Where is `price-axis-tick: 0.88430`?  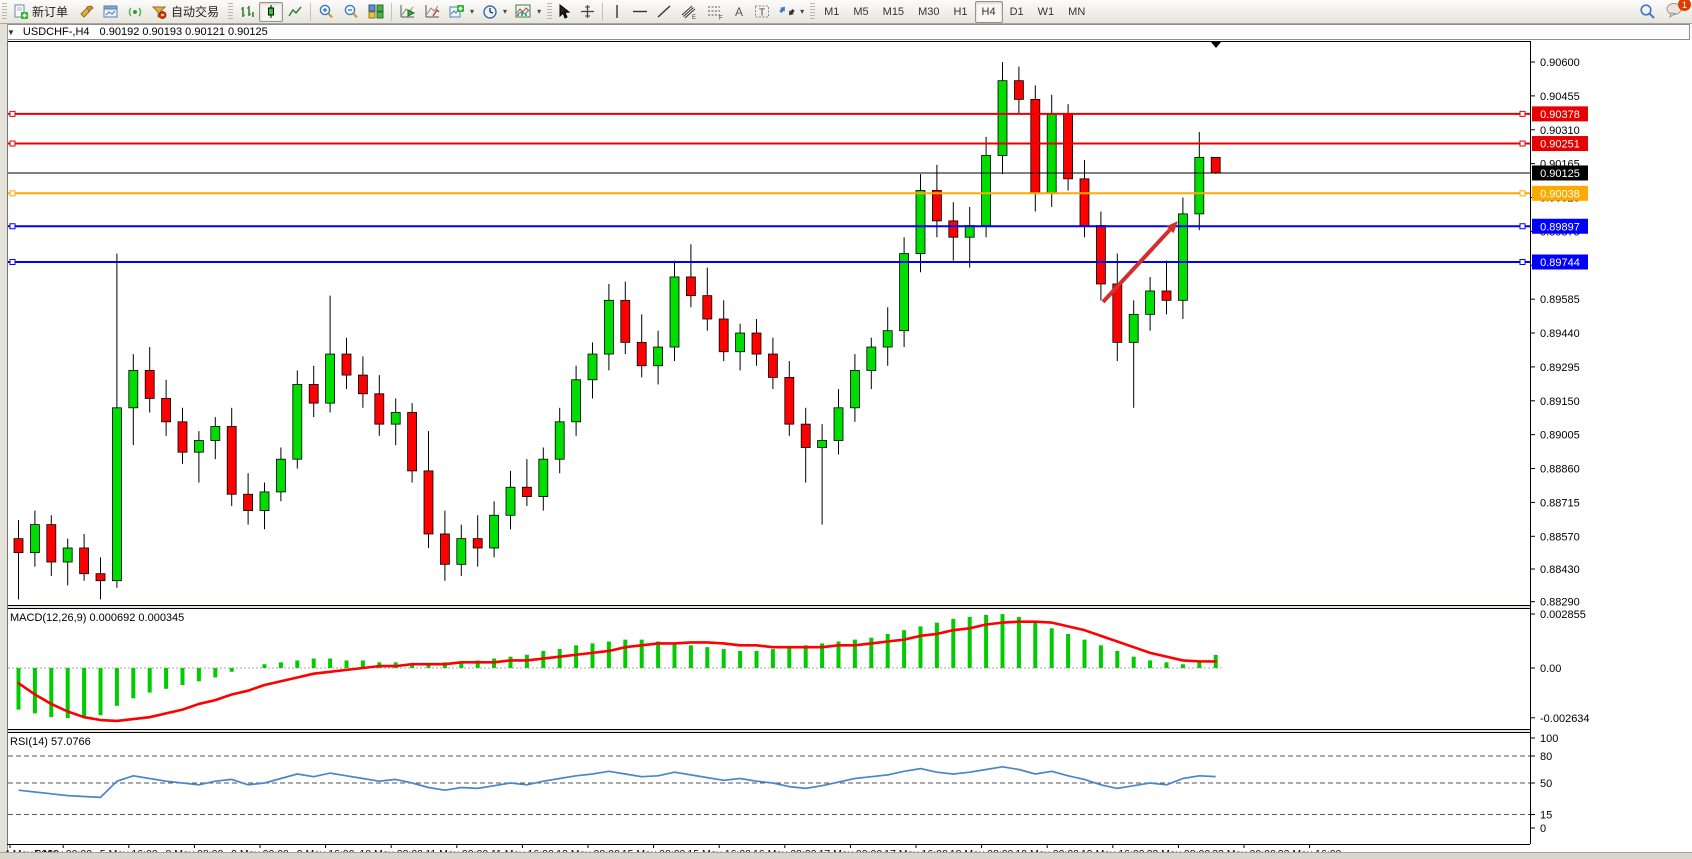 price-axis-tick: 0.88430 is located at coordinates (1560, 570).